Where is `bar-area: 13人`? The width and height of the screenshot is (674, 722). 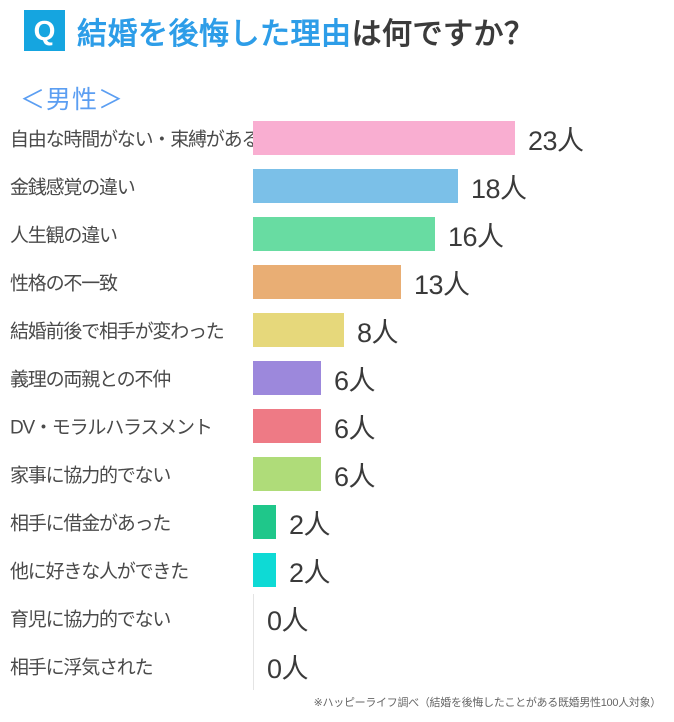 bar-area: 13人 is located at coordinates (361, 282).